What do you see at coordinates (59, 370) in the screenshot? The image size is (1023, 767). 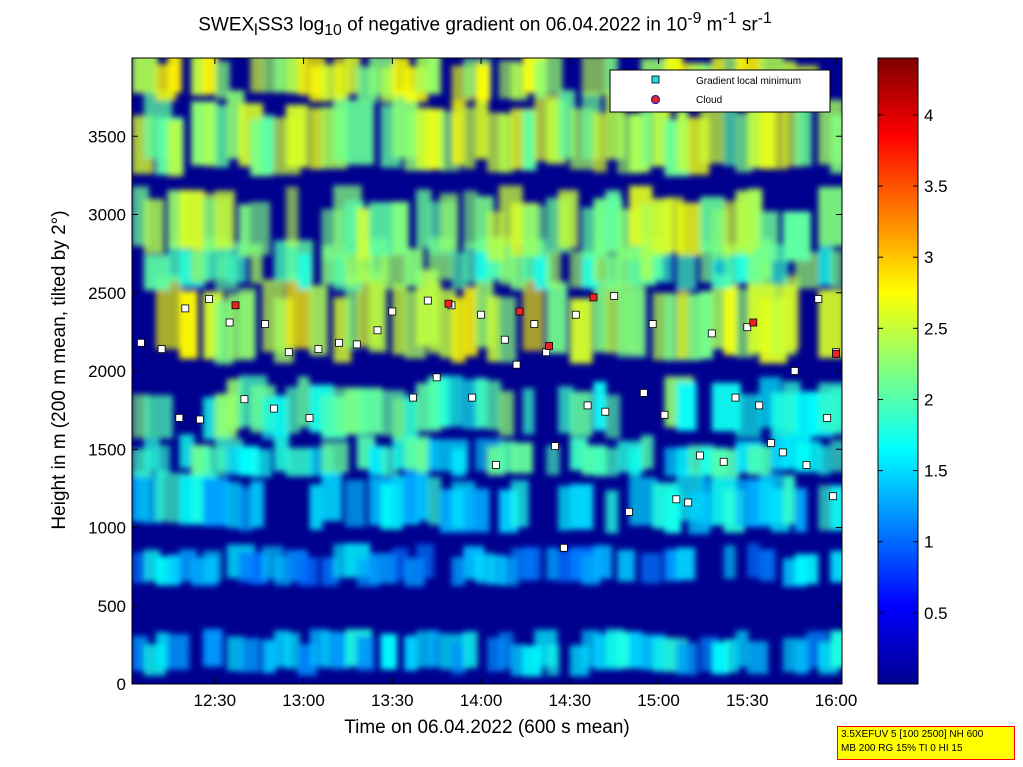 I see `y-axis-label: Height in m (200 m mean, tilted by 2°)` at bounding box center [59, 370].